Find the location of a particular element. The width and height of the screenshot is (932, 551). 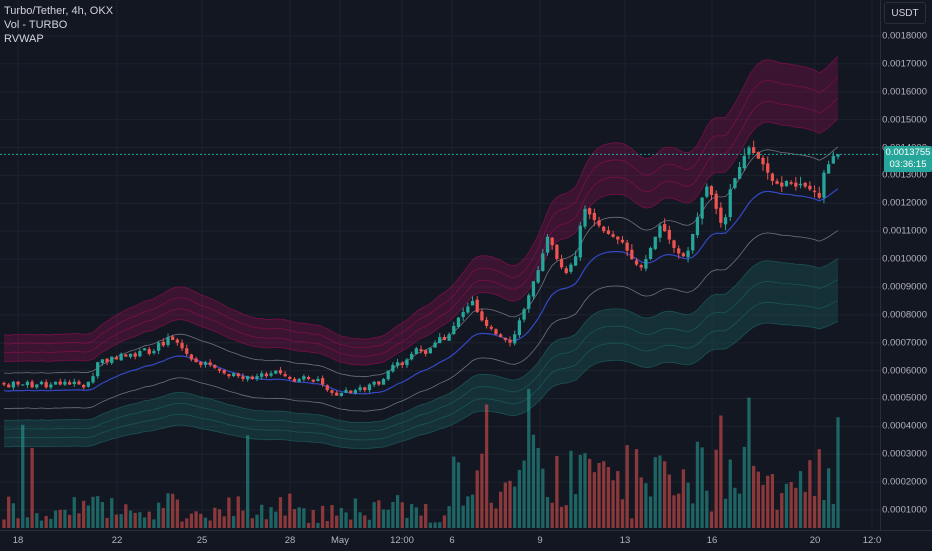

rvwap-indicator-label: RVWAP is located at coordinates (24, 39).